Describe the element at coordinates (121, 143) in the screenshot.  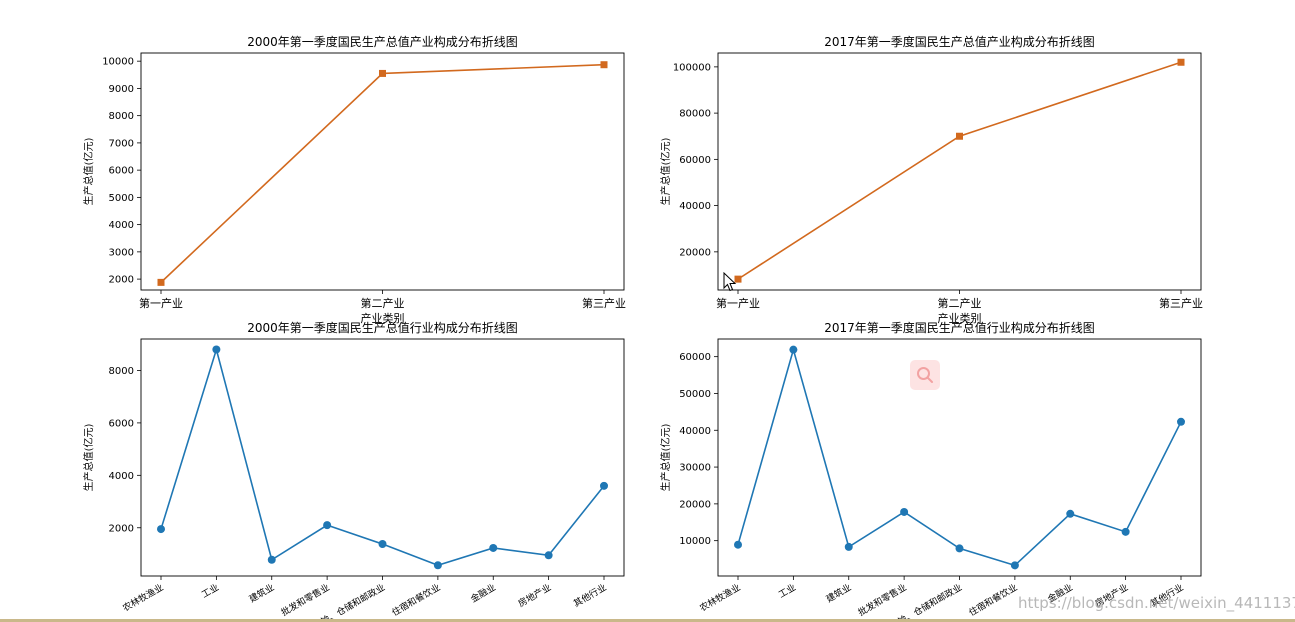
I see `y-tick-label: 7000` at that location.